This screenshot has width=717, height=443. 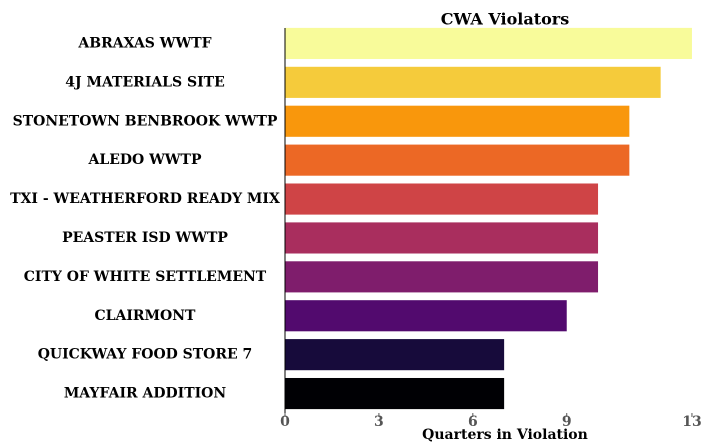 I want to click on y-tick-label: TXI - WEATHERFORD READY MIX, so click(x=145, y=199).